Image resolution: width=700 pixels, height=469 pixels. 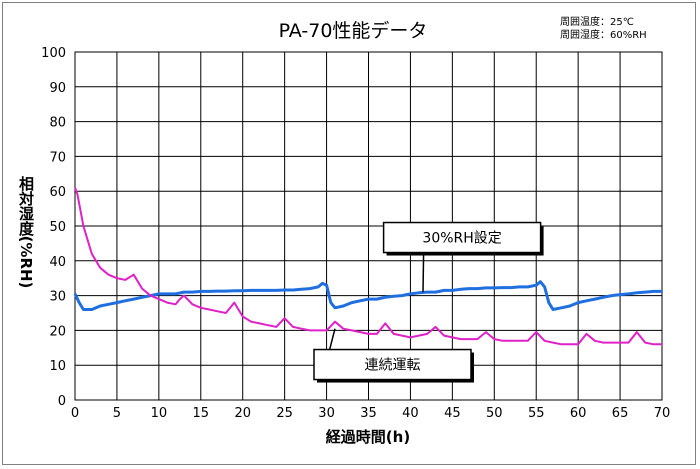 I want to click on condition-temperature: 周囲温度：25℃, so click(x=597, y=21).